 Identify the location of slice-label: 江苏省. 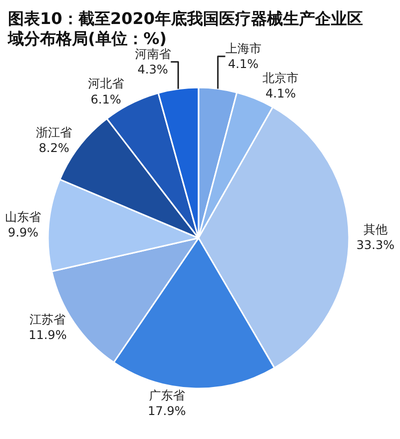
(48, 319).